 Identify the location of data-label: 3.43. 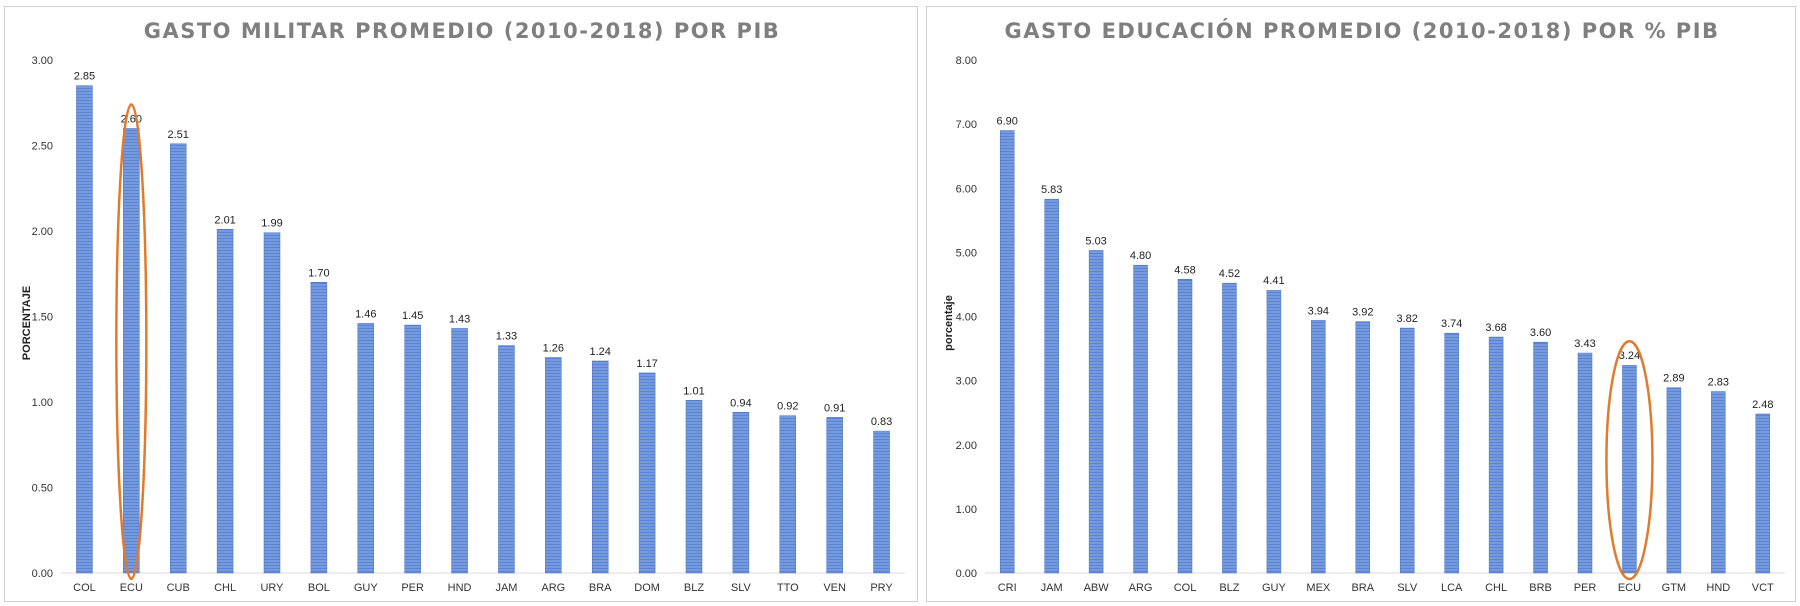
(1584, 344).